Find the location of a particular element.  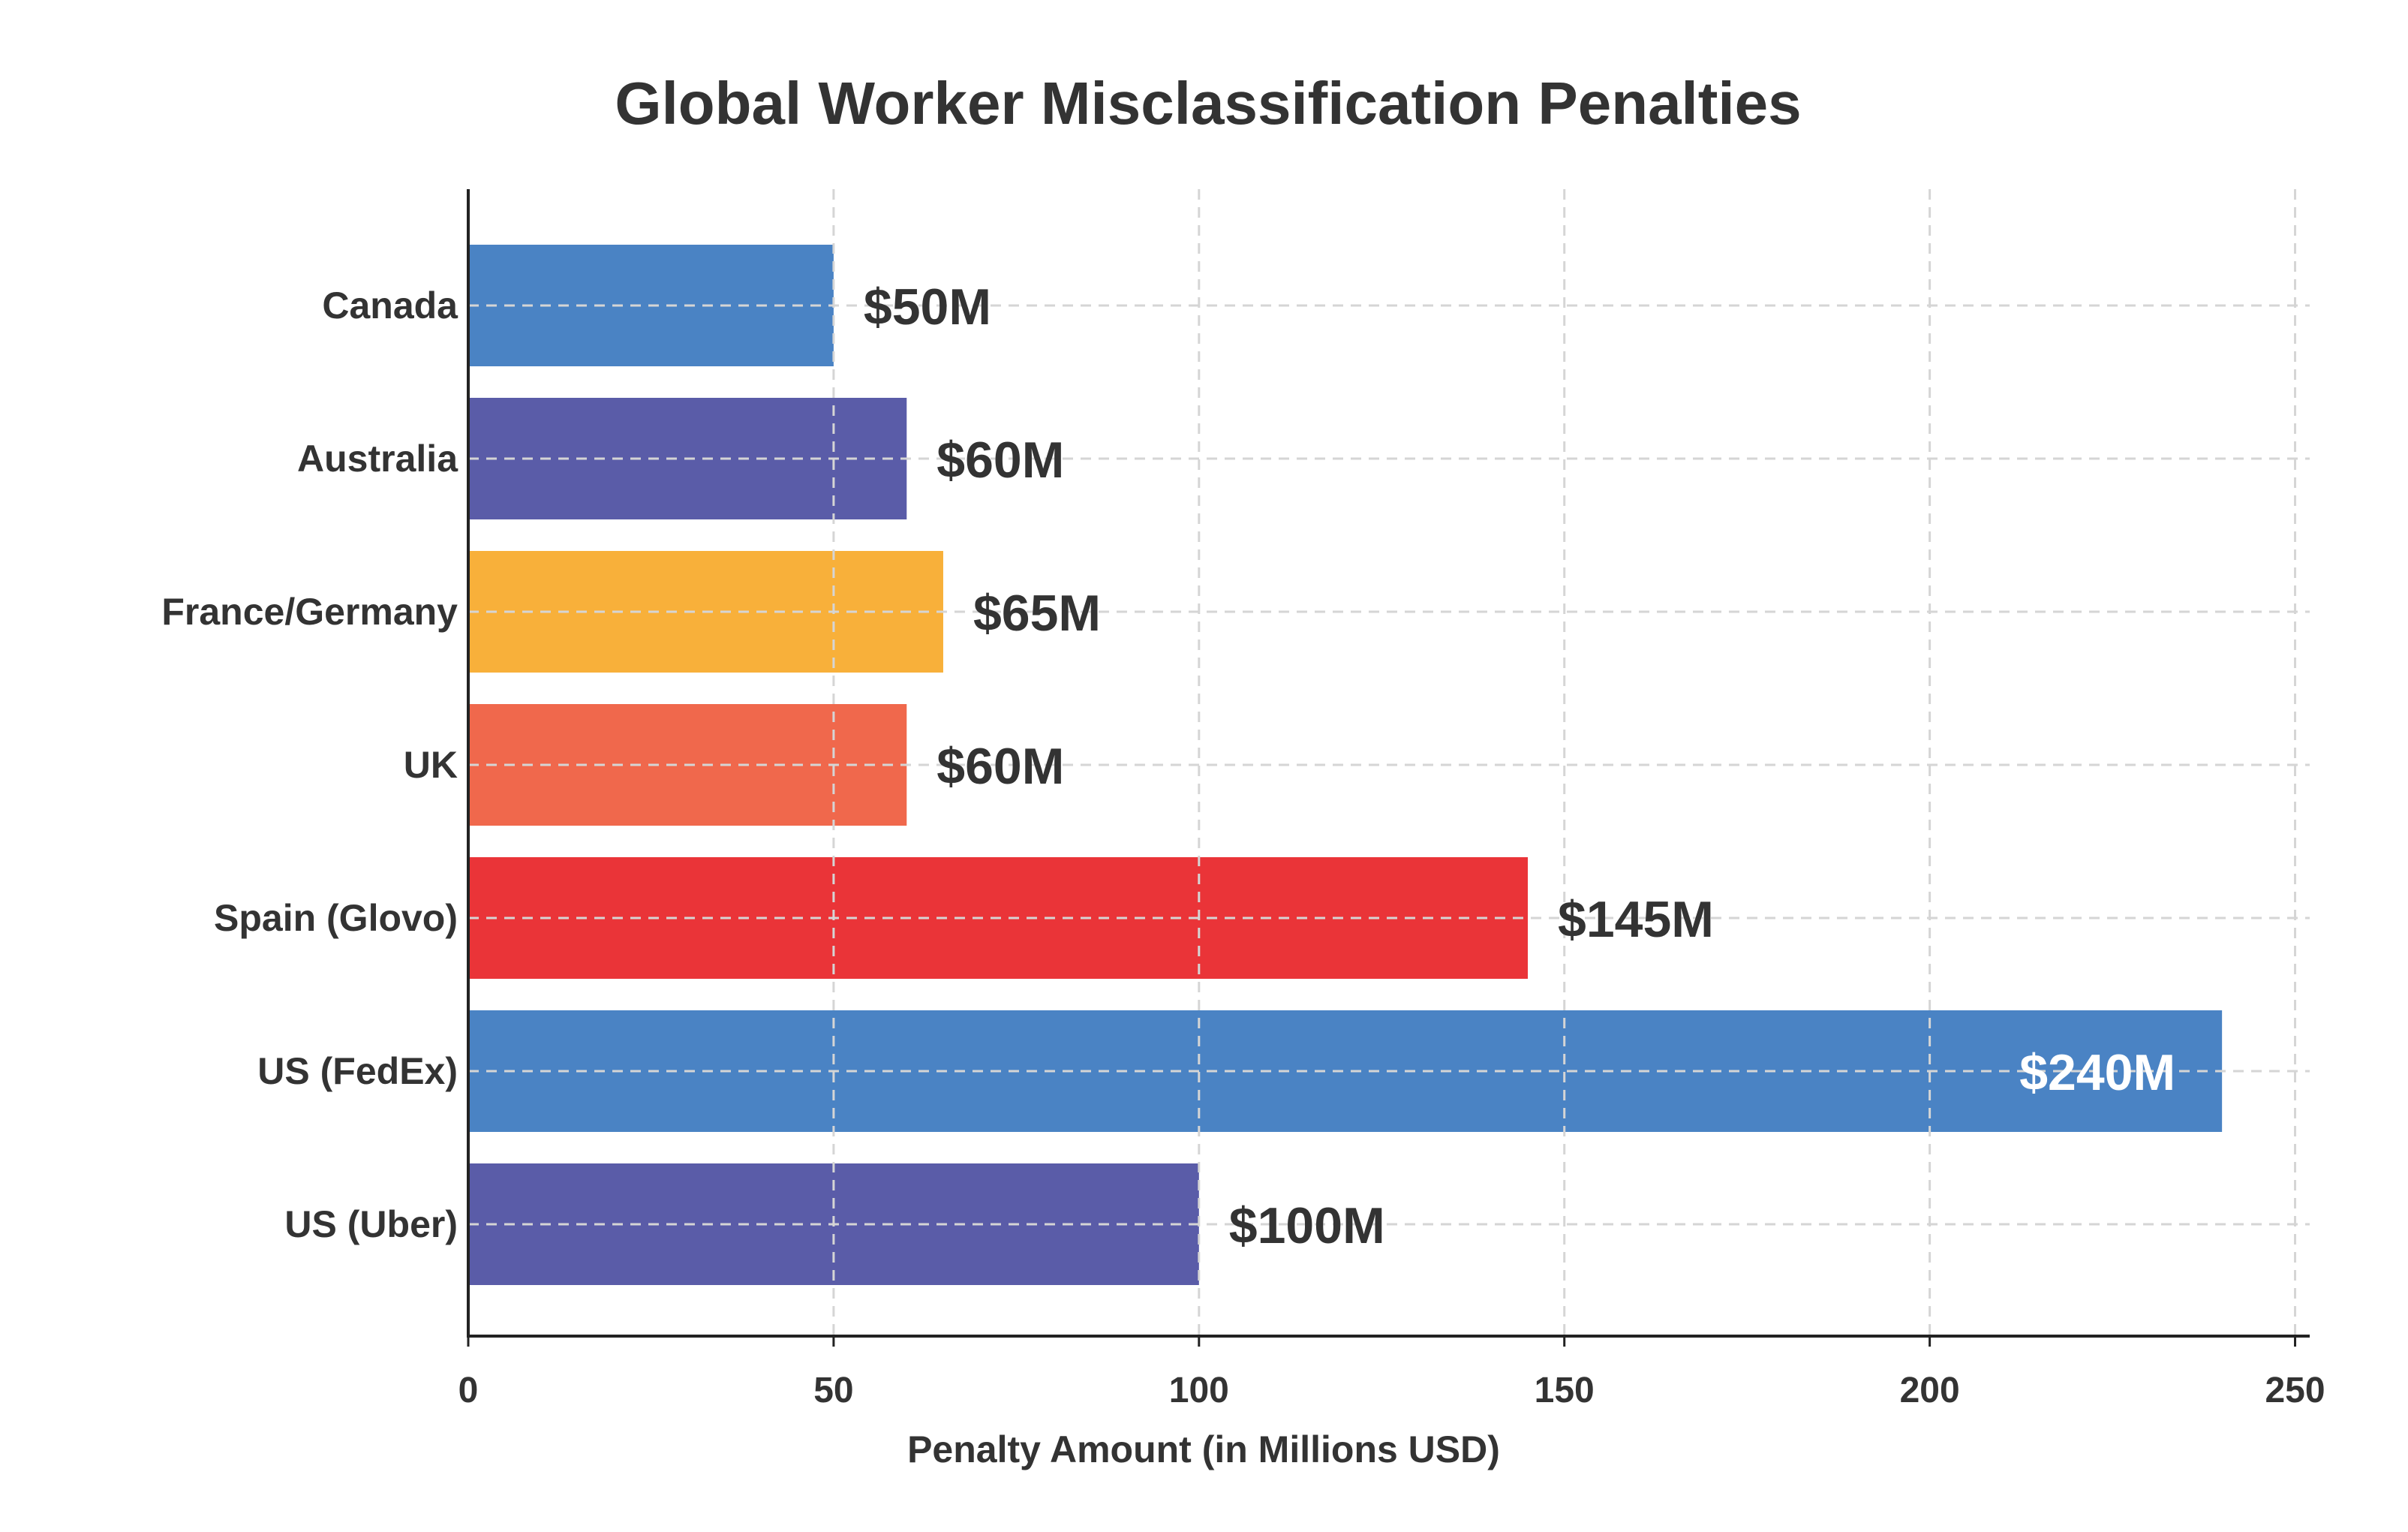

bar is located at coordinates (1345, 1071).